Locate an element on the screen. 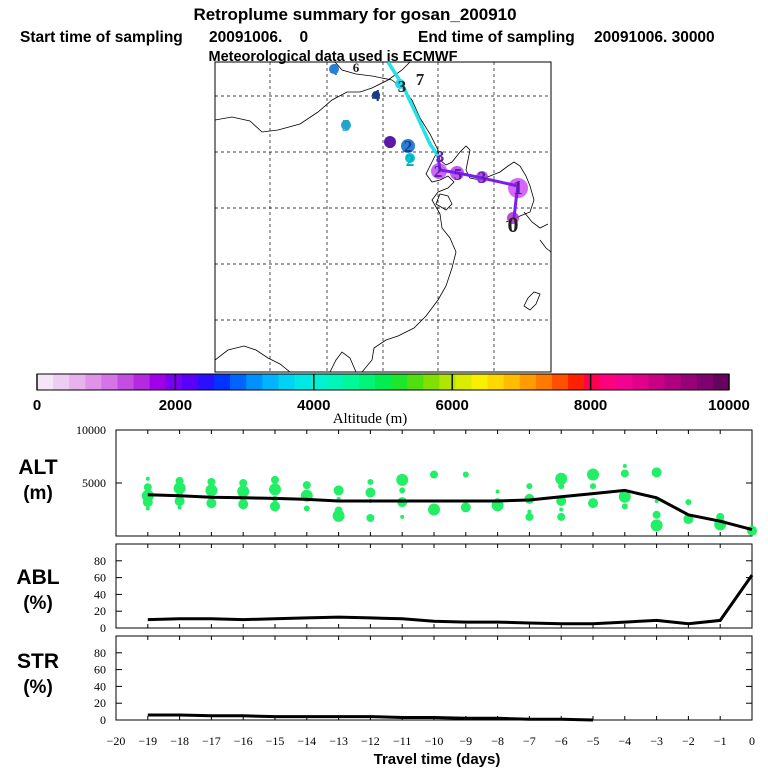 The image size is (768, 768). abl-panel: 0 20 40 60 80 ABL (%) is located at coordinates (385, 589).